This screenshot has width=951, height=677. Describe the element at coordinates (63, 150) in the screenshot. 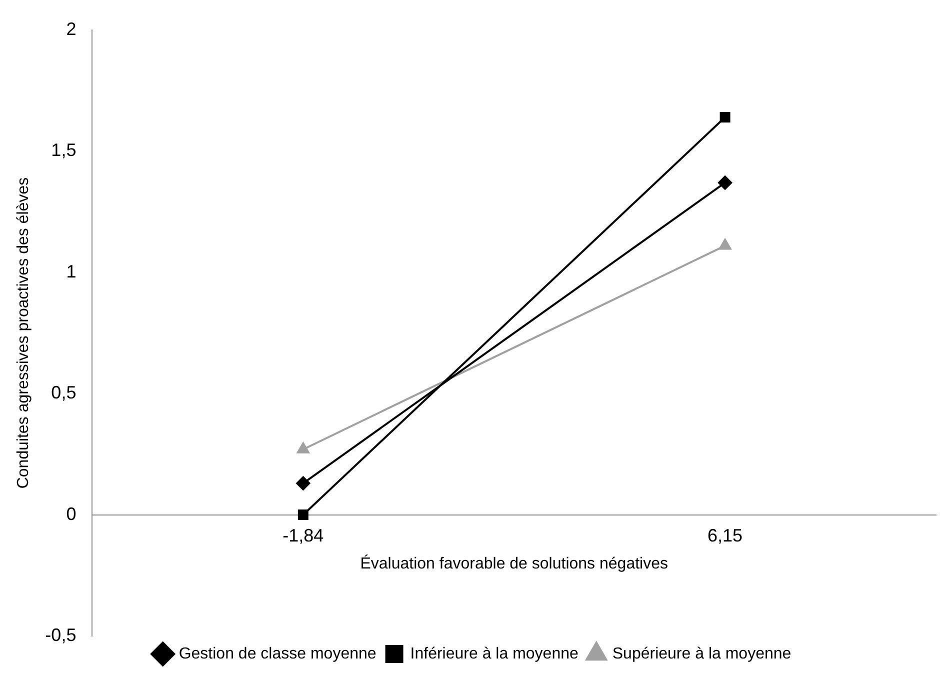

I see `y-tick-label: 1,5` at that location.